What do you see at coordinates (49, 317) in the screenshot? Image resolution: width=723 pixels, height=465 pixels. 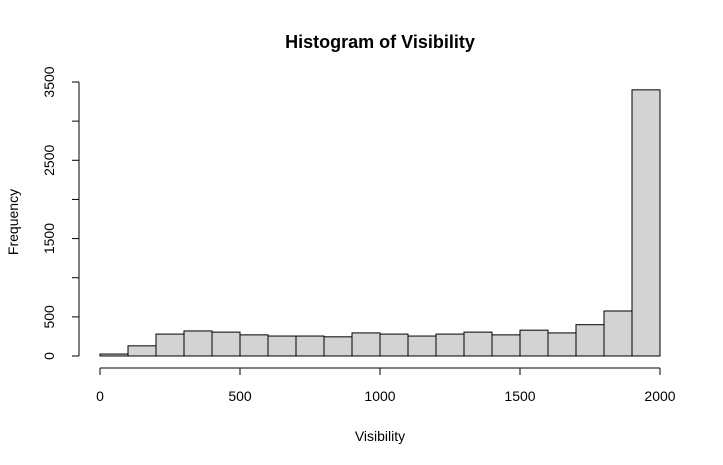 I see `y-tick-label: 500` at bounding box center [49, 317].